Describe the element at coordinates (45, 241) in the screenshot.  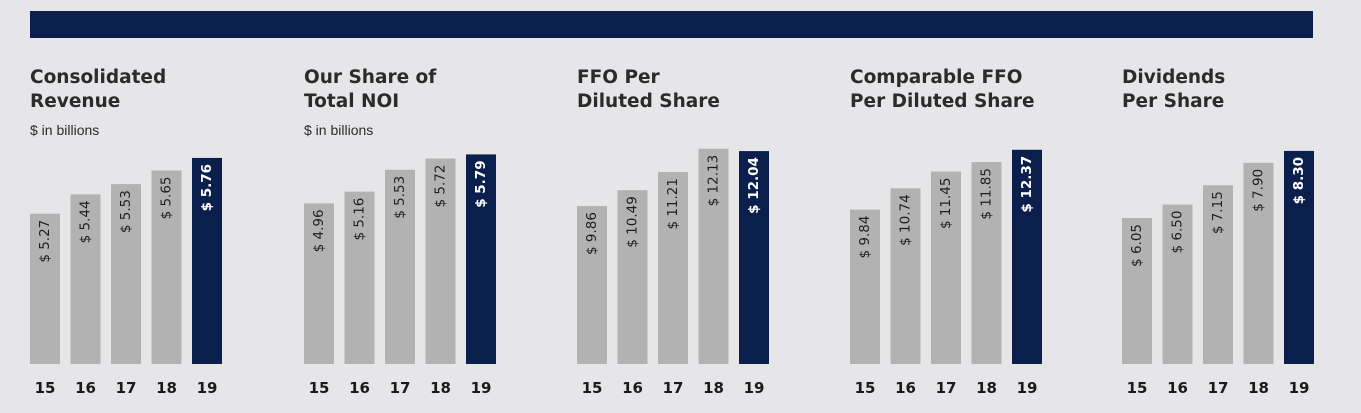
I see `bar-value-label: $ 5.27` at that location.